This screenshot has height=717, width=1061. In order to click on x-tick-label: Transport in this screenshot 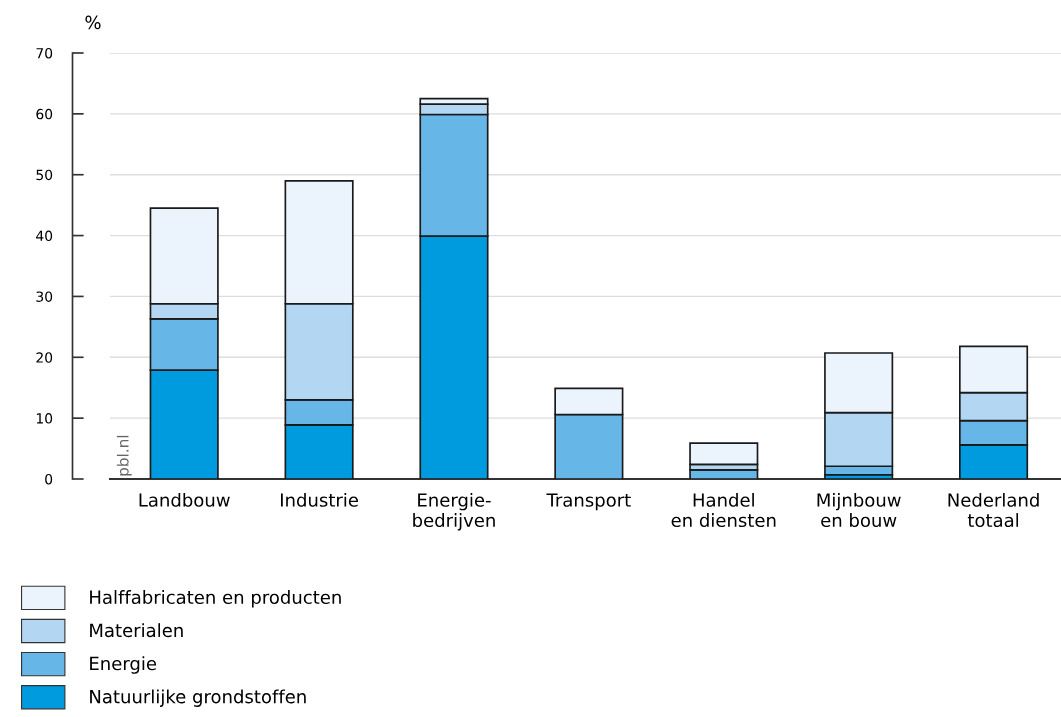, I will do `click(588, 502)`.